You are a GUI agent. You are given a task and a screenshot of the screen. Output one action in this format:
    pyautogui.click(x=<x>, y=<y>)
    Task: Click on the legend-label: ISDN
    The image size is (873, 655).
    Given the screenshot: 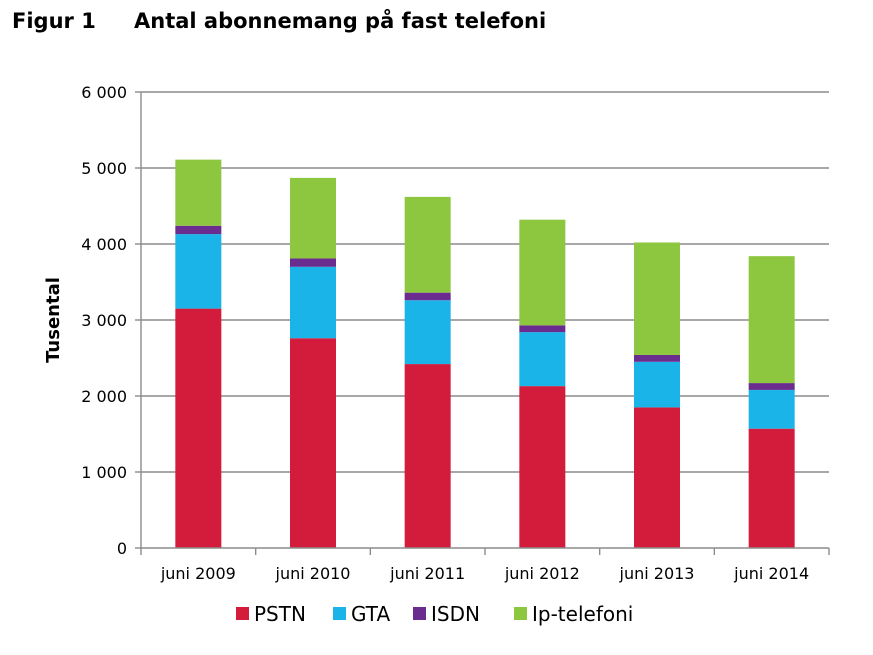 What is the action you would take?
    pyautogui.click(x=455, y=614)
    